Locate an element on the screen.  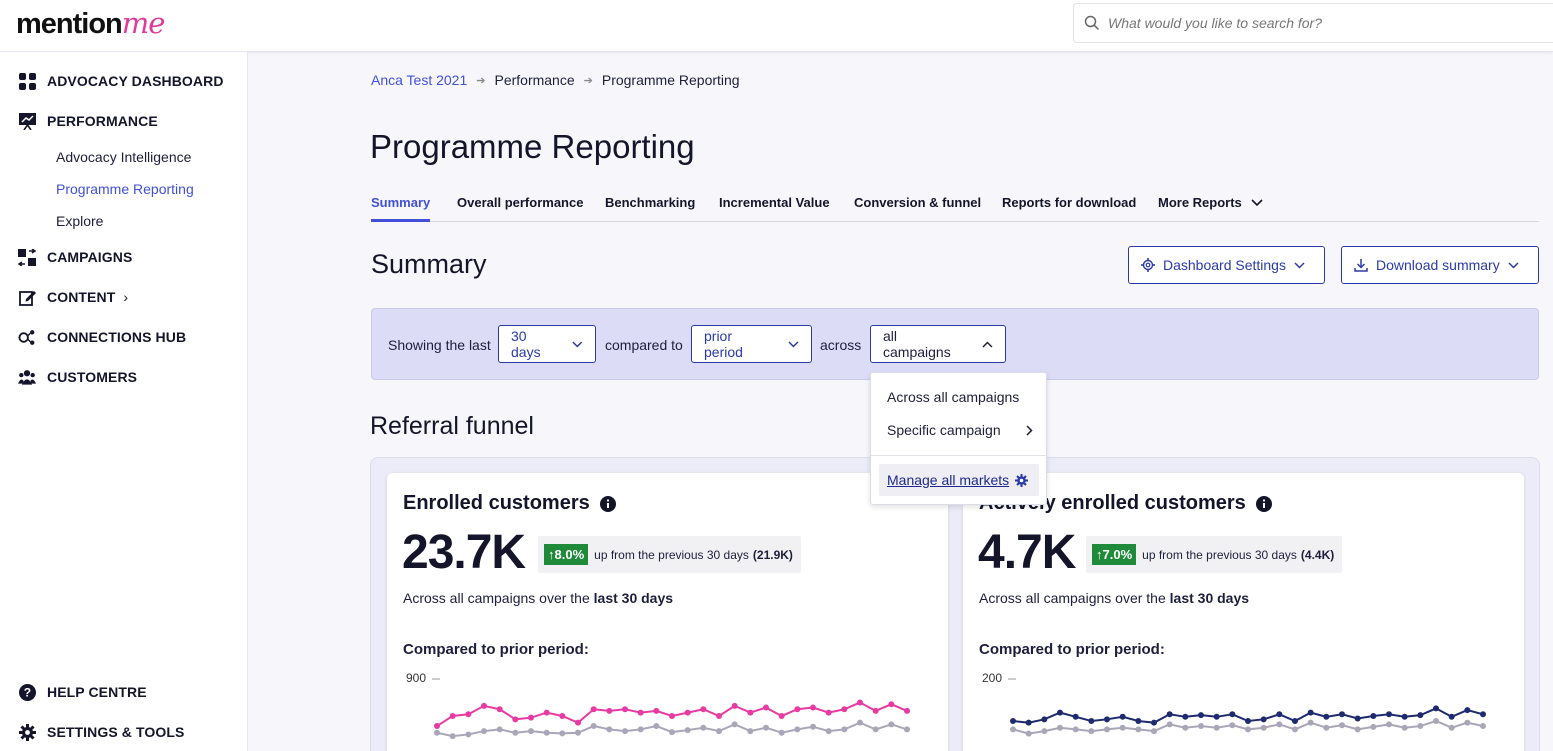
nav-sub-explore: Explore is located at coordinates (80, 221).